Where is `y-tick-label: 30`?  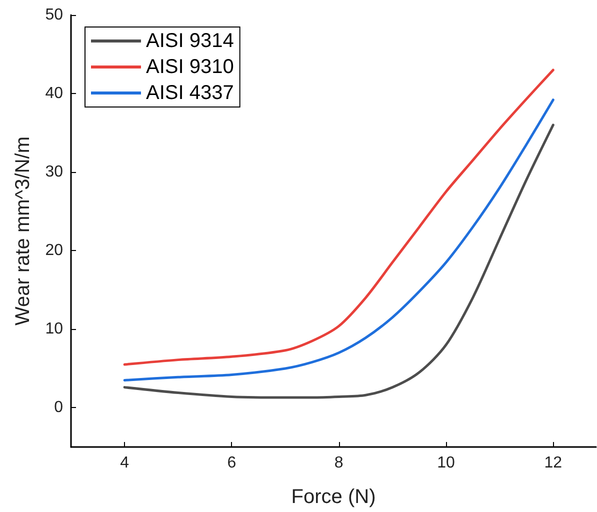 y-tick-label: 30 is located at coordinates (54, 172).